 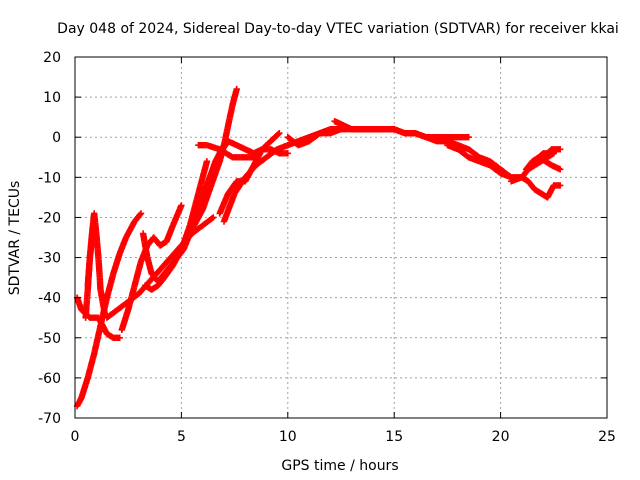 I want to click on x-tick-label: 20, so click(x=501, y=437).